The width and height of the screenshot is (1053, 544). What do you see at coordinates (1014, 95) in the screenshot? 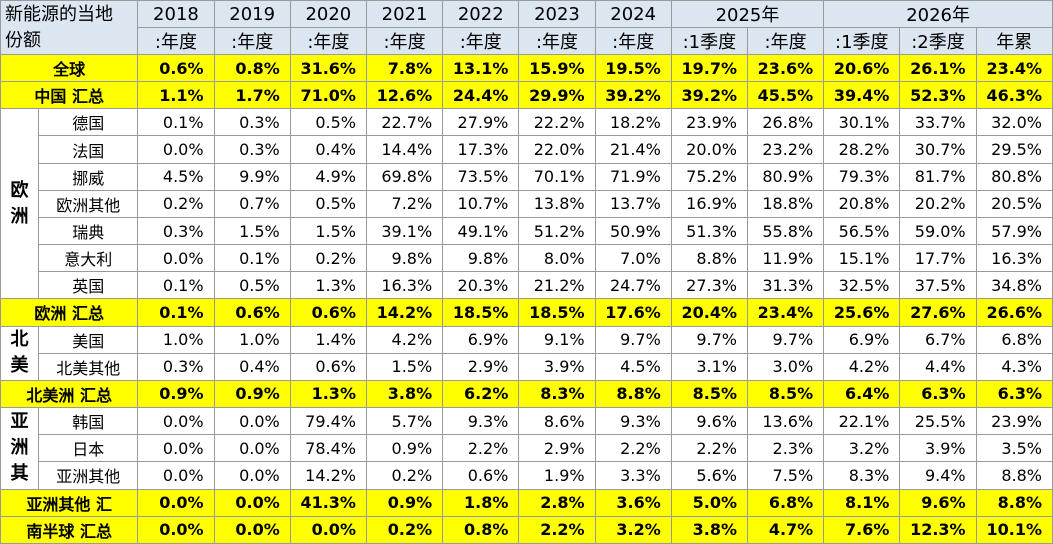
I see `value-cell: 46.3%` at bounding box center [1014, 95].